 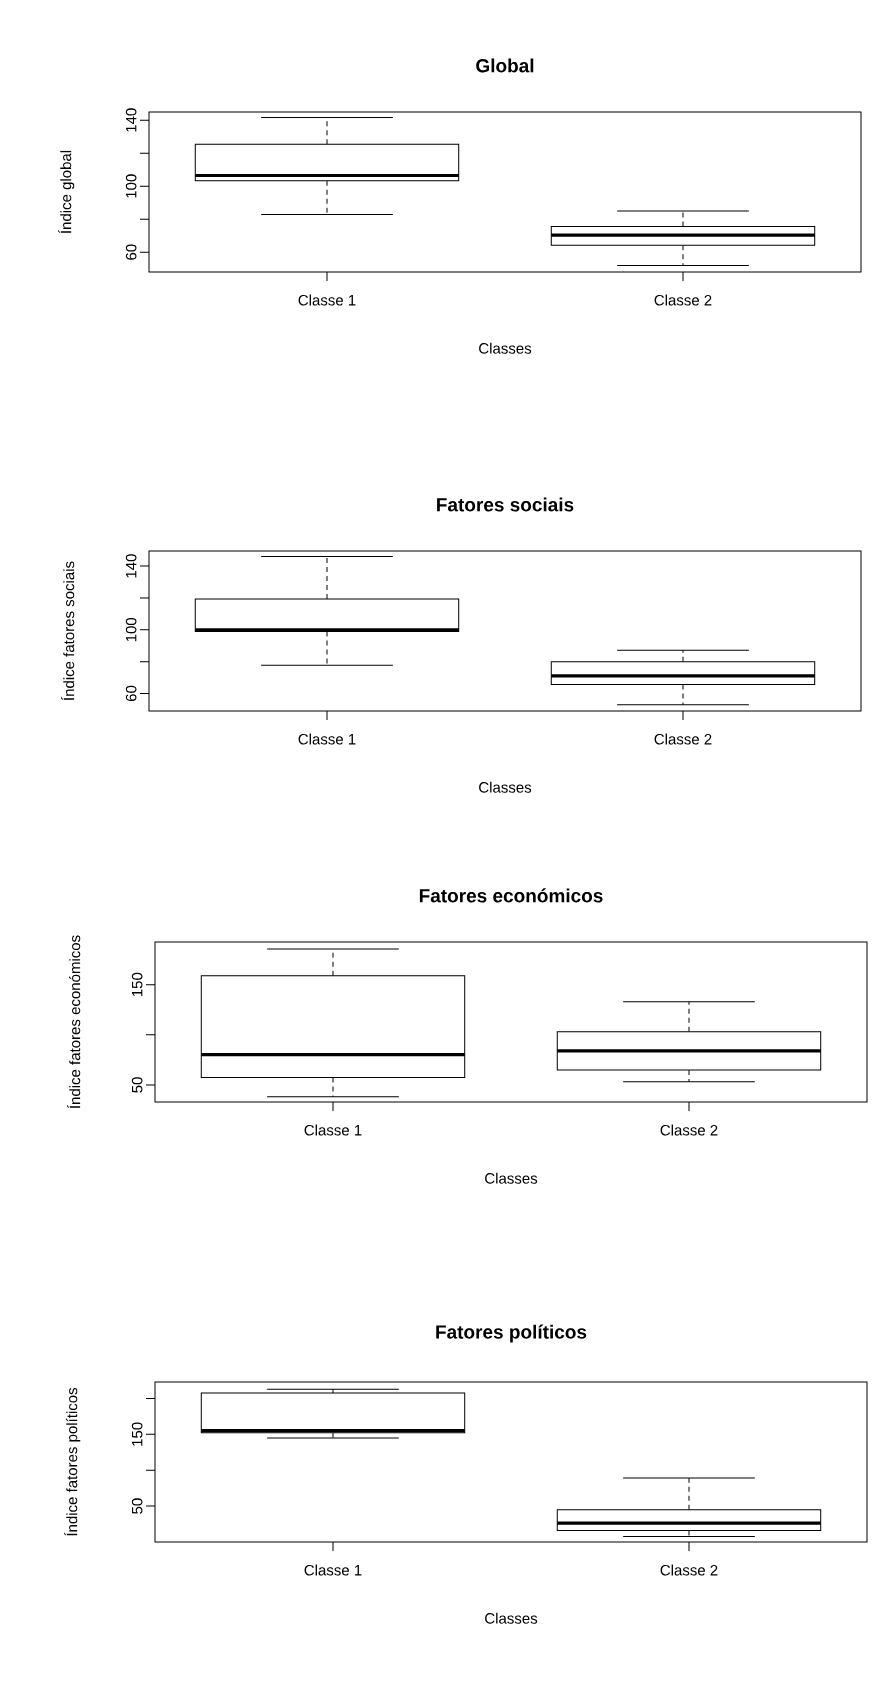 What do you see at coordinates (505, 504) in the screenshot?
I see `chart-title: Fatores sociais` at bounding box center [505, 504].